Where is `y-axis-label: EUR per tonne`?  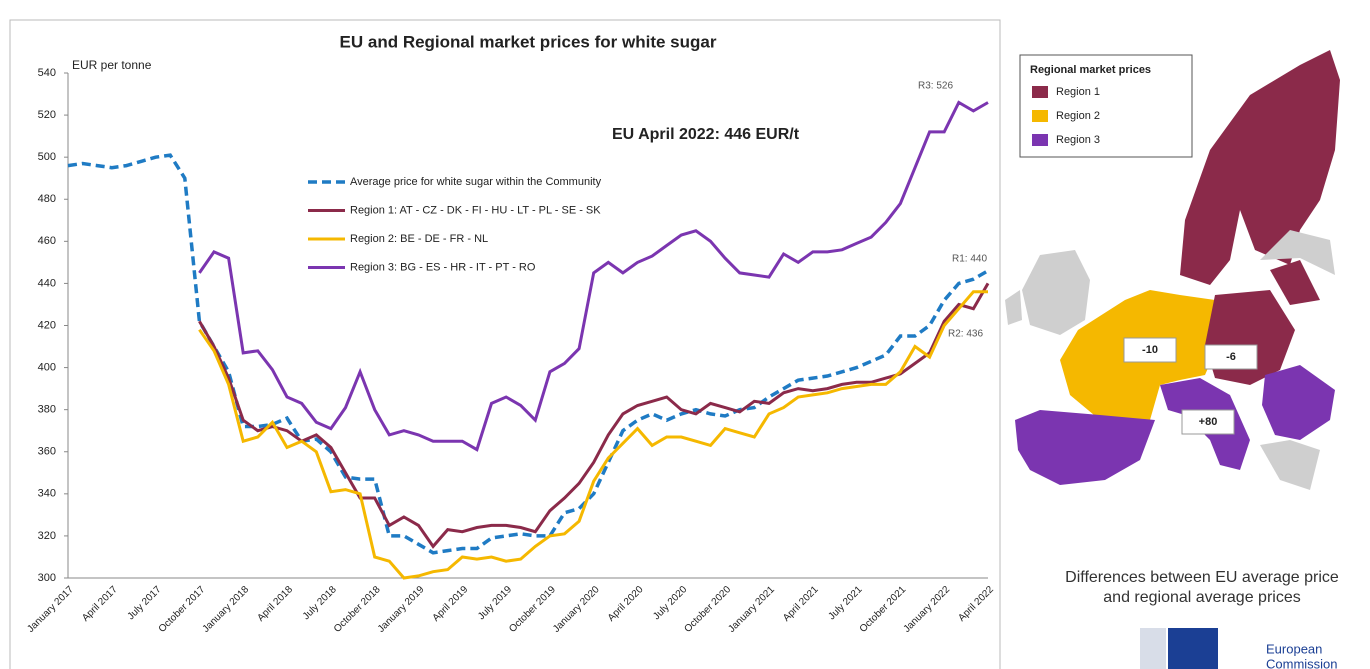 y-axis-label: EUR per tonne is located at coordinates (112, 65).